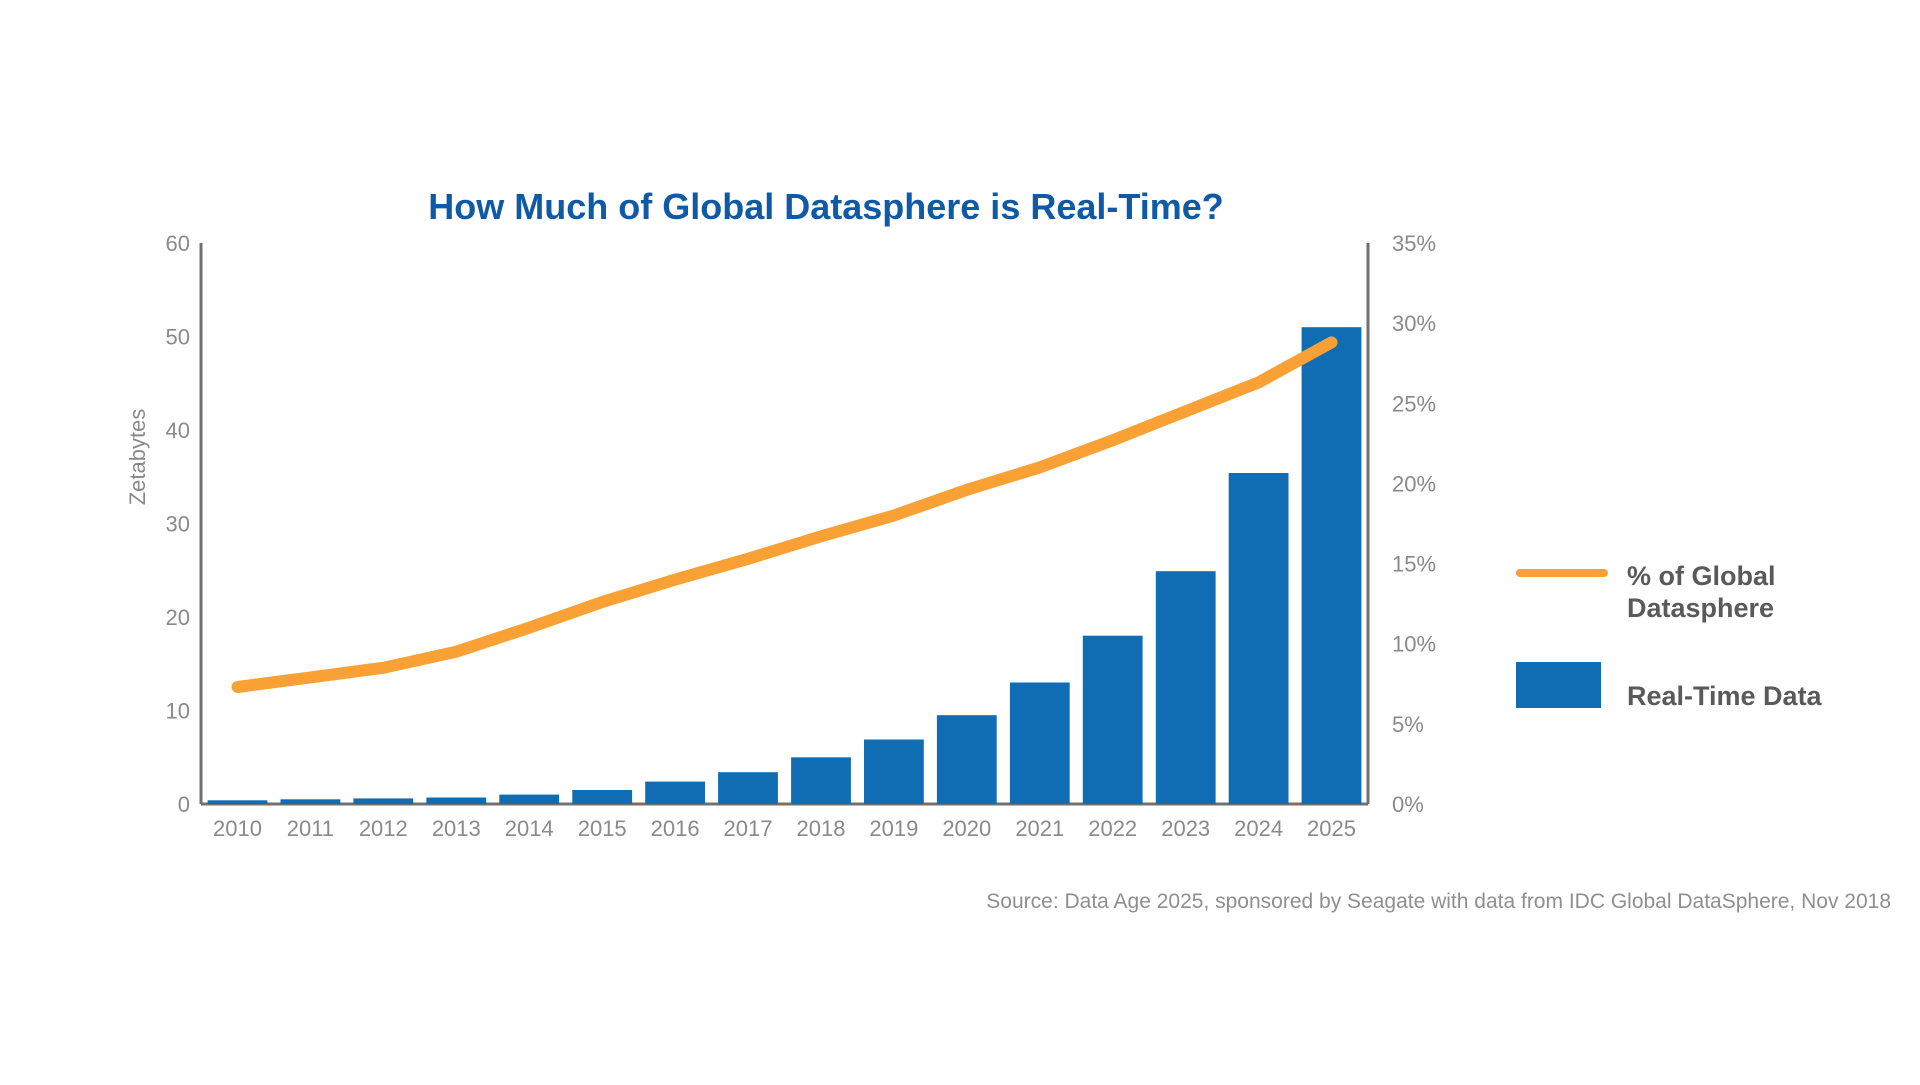  What do you see at coordinates (675, 792) in the screenshot?
I see `bar-2016` at bounding box center [675, 792].